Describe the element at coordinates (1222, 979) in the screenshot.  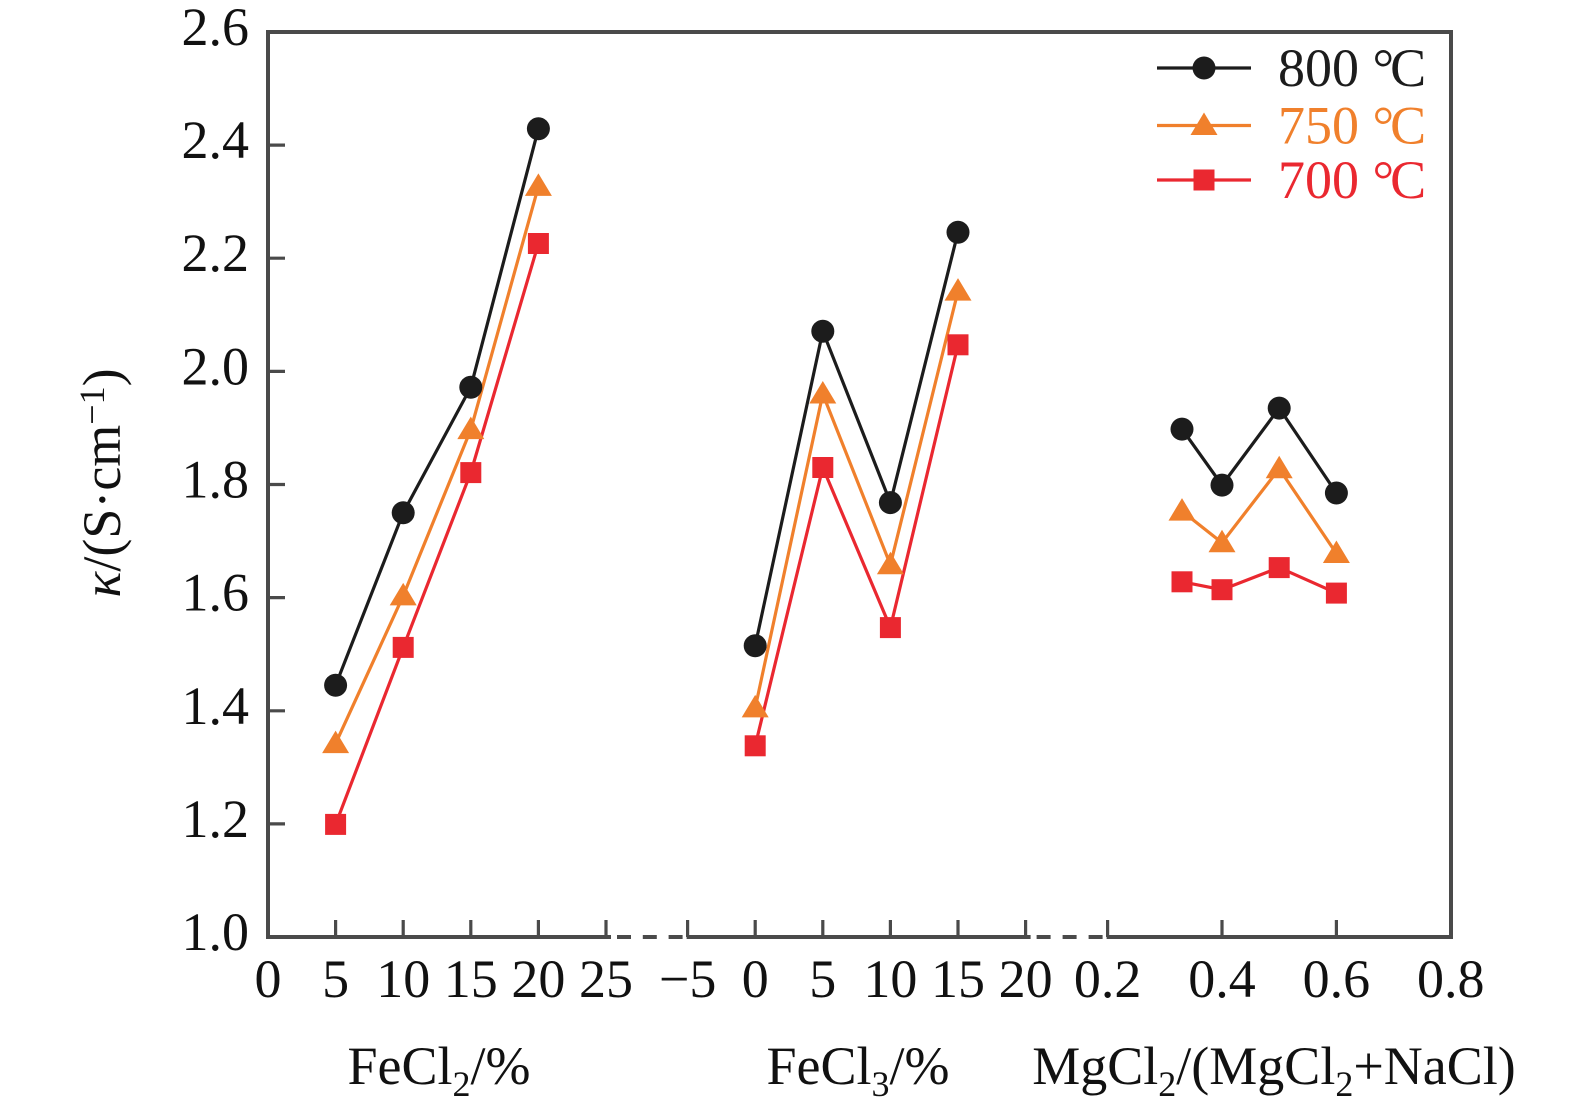
I see `svg-text: 0.4` at that location.